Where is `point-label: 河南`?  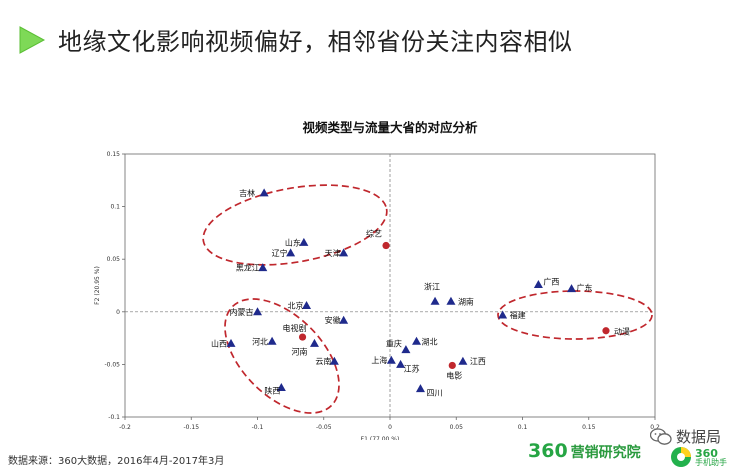
point-label: 河南 is located at coordinates (299, 351).